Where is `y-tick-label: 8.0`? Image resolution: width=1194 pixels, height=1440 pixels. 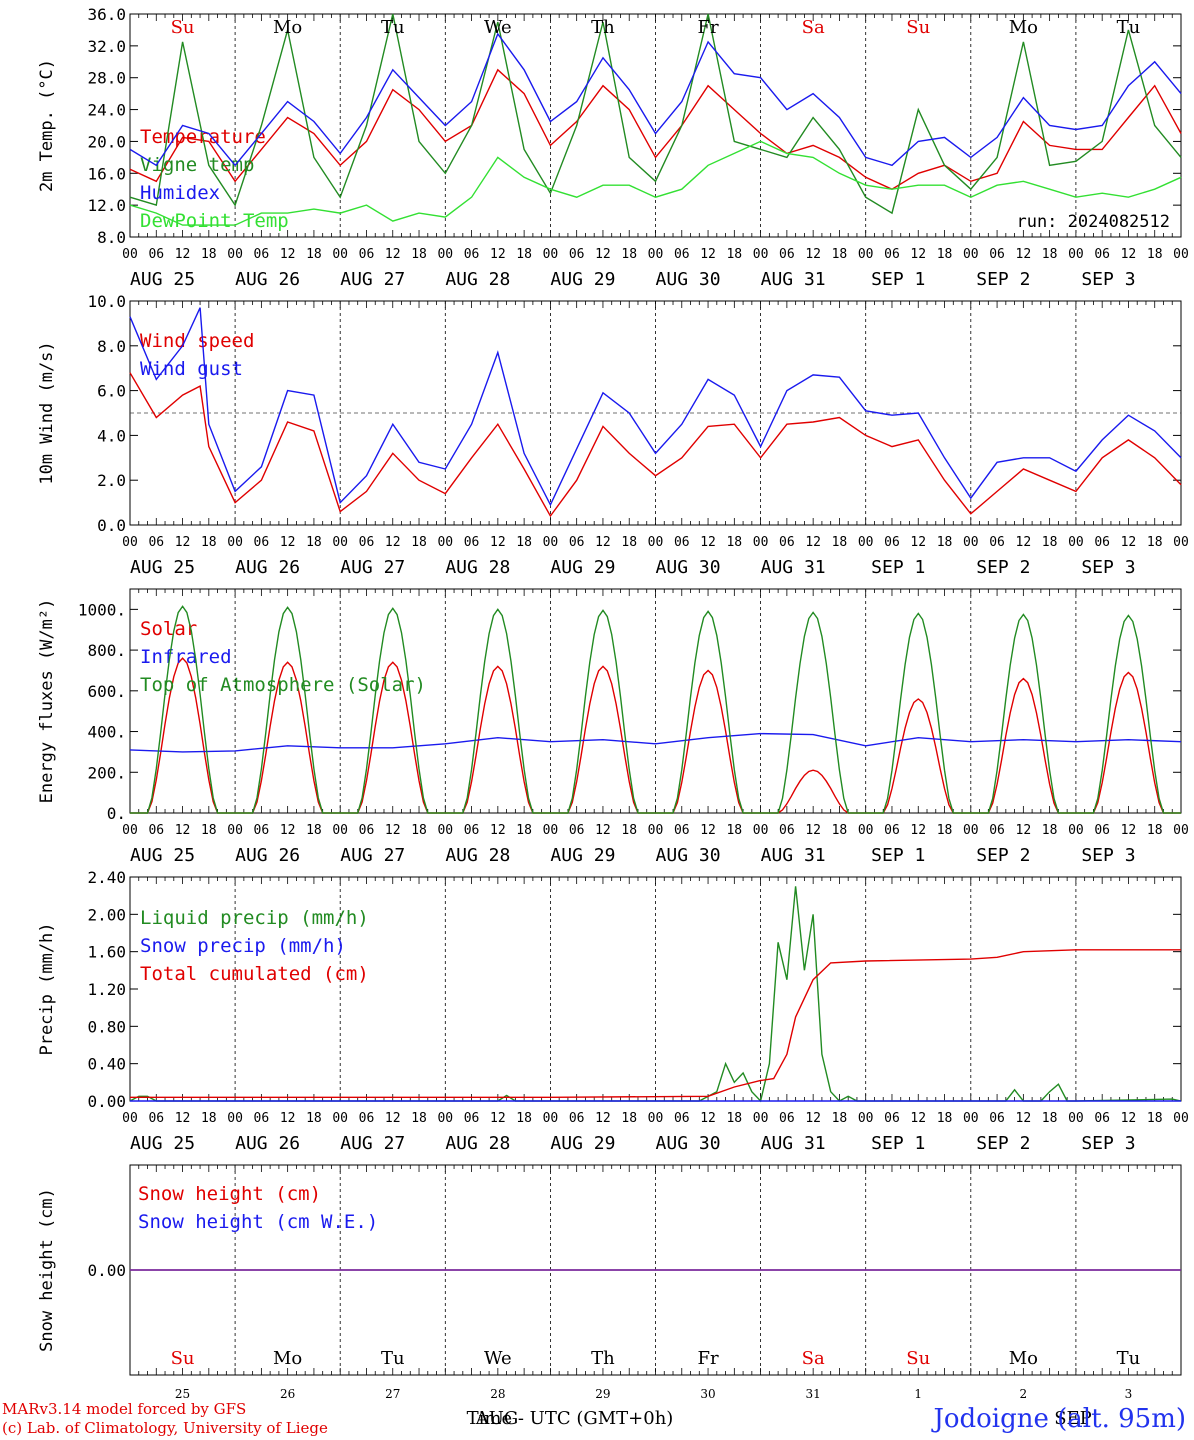 y-tick-label: 8.0 is located at coordinates (111, 237).